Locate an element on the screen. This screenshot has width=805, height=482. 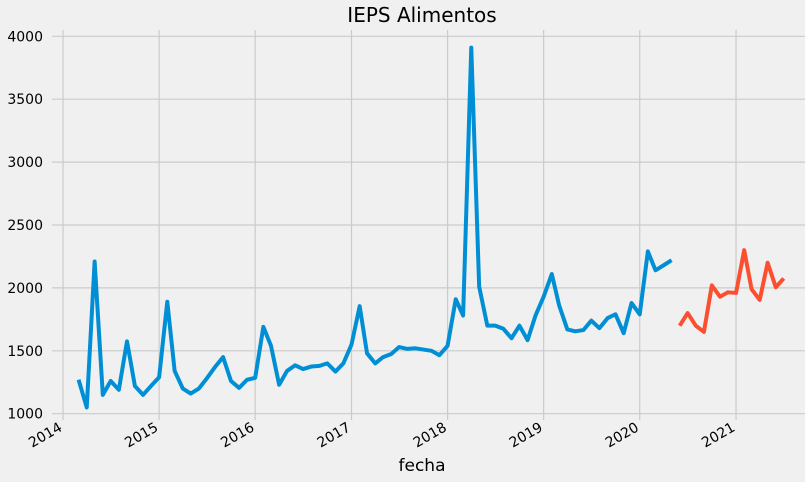
y-tick-label: 2000 is located at coordinates (25, 289).